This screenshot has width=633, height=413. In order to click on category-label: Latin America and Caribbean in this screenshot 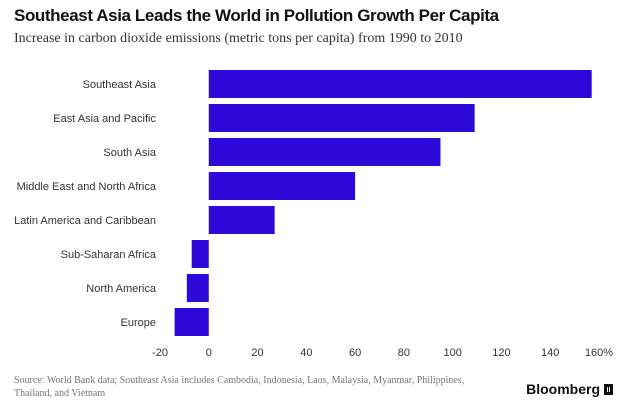, I will do `click(85, 221)`.